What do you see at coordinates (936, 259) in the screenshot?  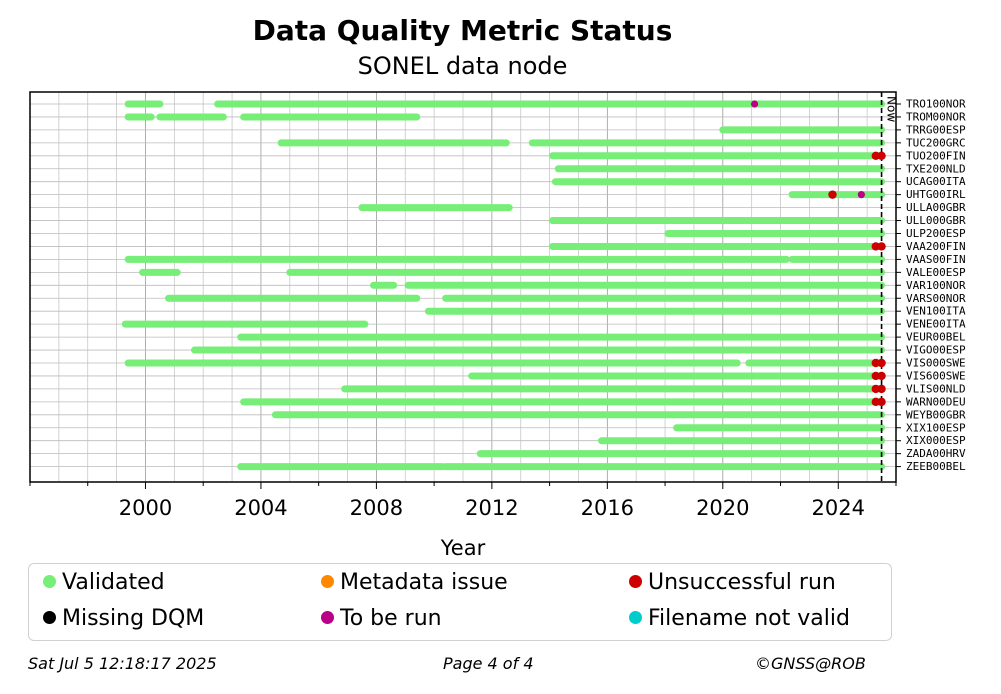 I see `station-label: VAAS00FIN` at bounding box center [936, 259].